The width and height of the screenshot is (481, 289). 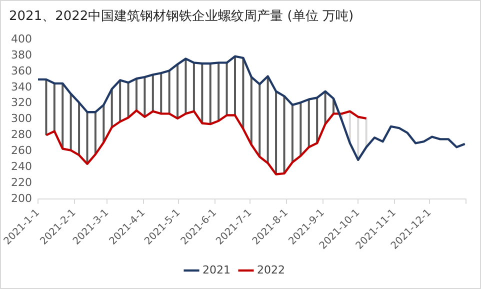 What do you see at coordinates (21, 135) in the screenshot?
I see `y-tick-label: 280` at bounding box center [21, 135].